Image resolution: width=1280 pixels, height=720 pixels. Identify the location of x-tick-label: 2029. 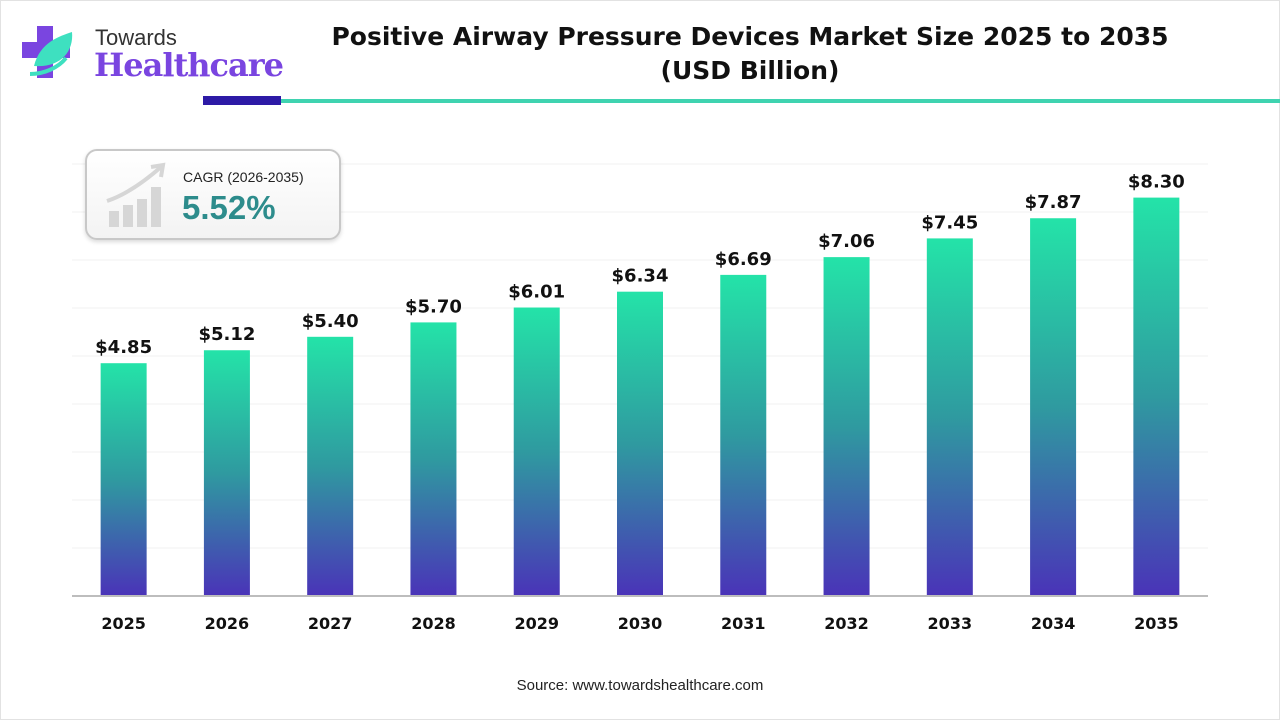
(536, 623).